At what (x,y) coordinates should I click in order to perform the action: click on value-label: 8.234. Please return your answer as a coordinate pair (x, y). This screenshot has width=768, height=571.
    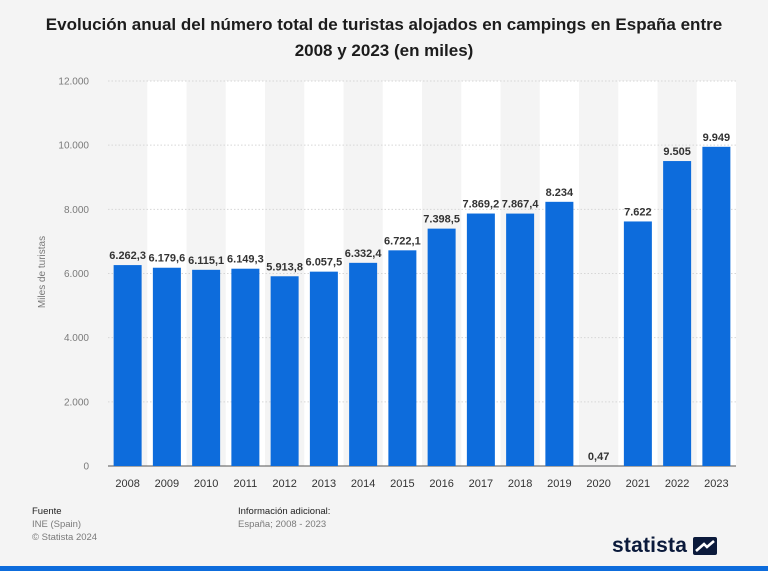
    Looking at the image, I should click on (560, 193).